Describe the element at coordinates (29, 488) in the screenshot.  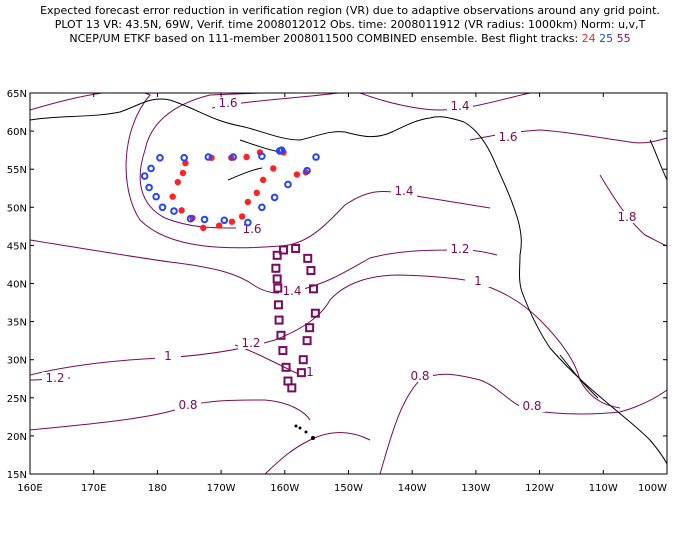
I see `lon-label: 160E` at that location.